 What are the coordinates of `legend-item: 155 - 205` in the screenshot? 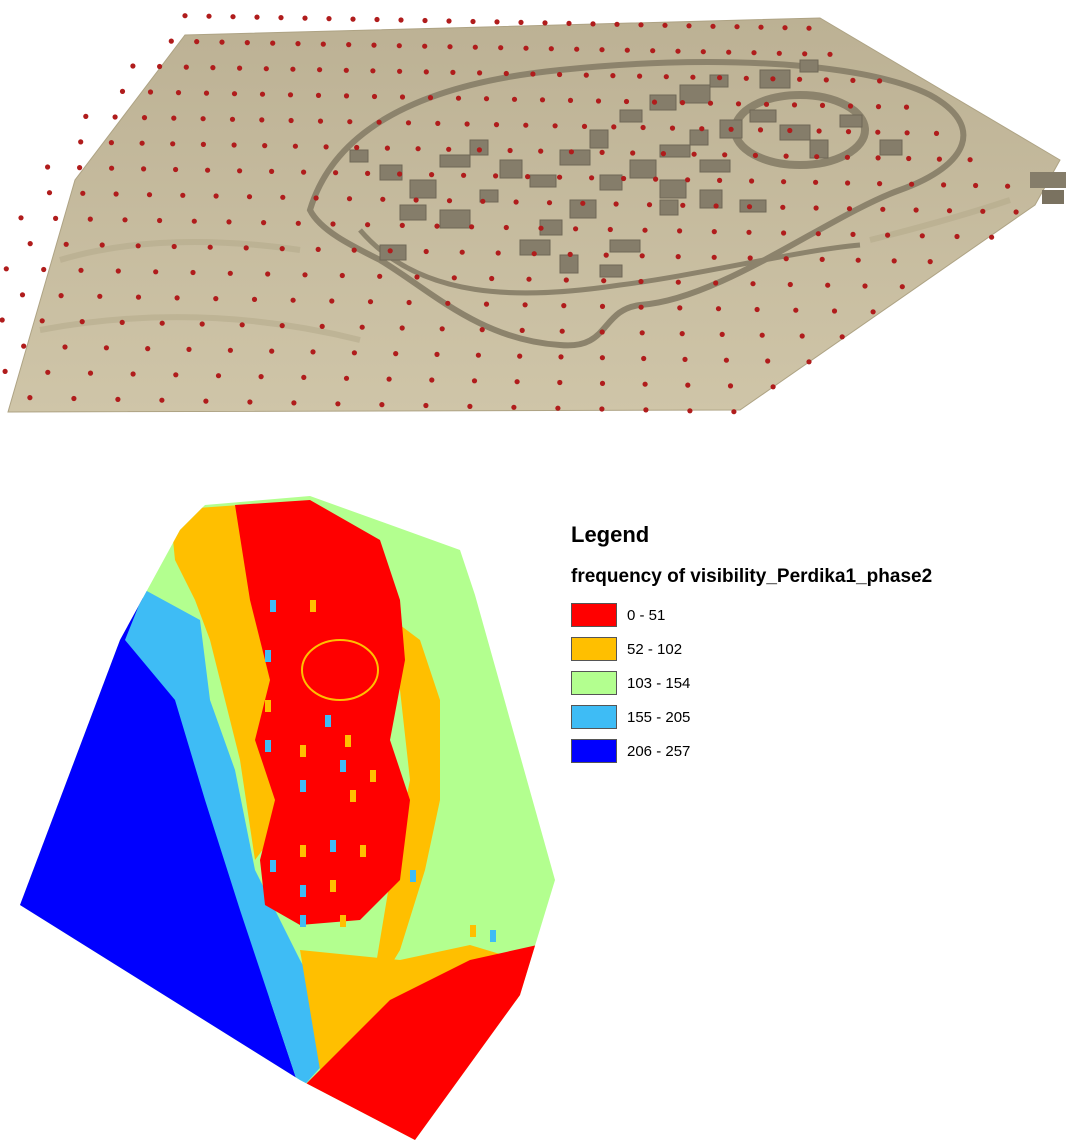 It's located at (816, 717).